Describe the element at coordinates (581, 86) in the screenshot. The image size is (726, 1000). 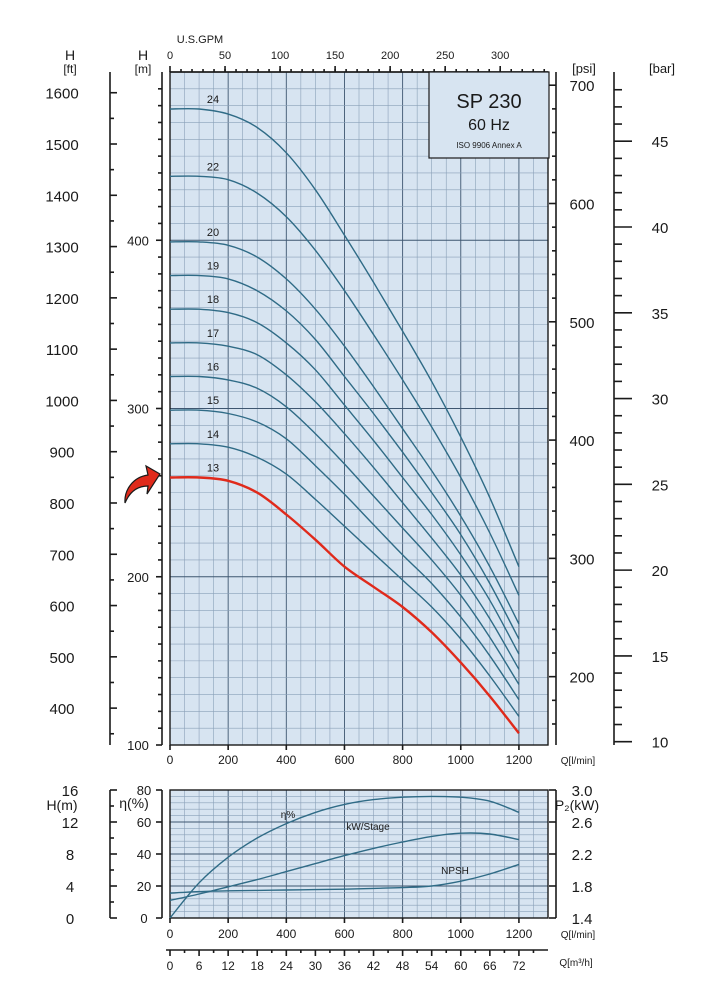
I see `psi-tick-label-700: 700` at that location.